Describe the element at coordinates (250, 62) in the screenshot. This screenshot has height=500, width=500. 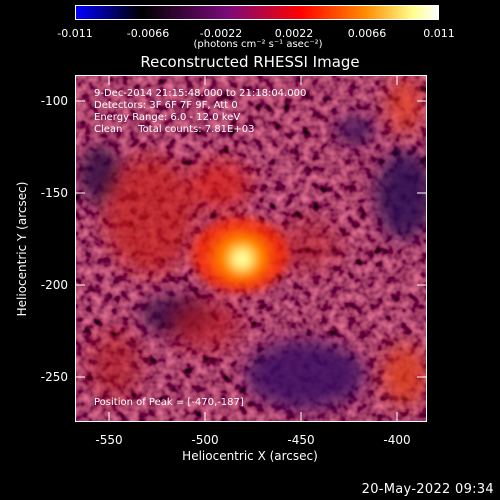
I see `image-title: Reconstructed RHESSI Image` at that location.